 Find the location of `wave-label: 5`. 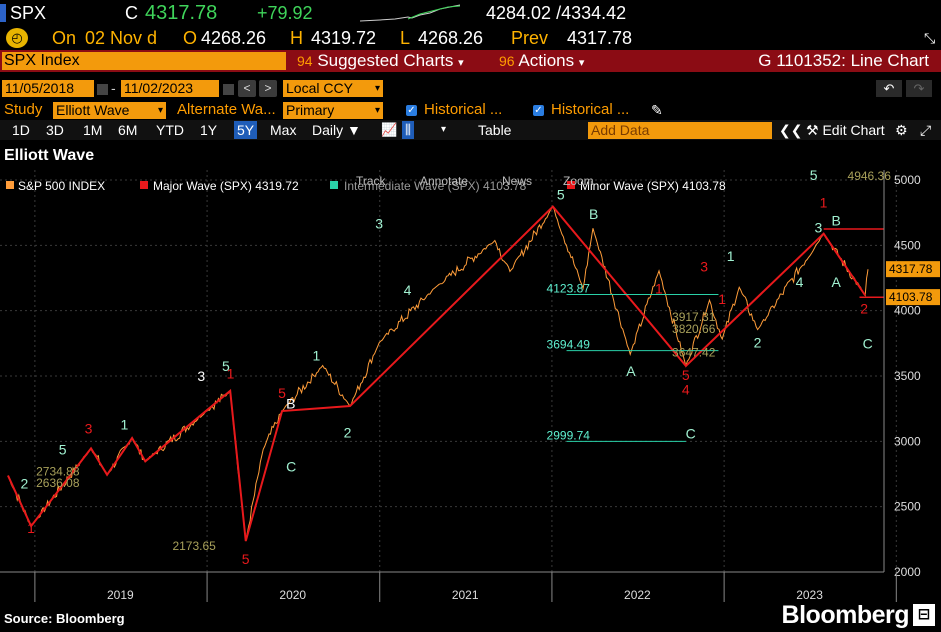

wave-label: 5 is located at coordinates (63, 449).